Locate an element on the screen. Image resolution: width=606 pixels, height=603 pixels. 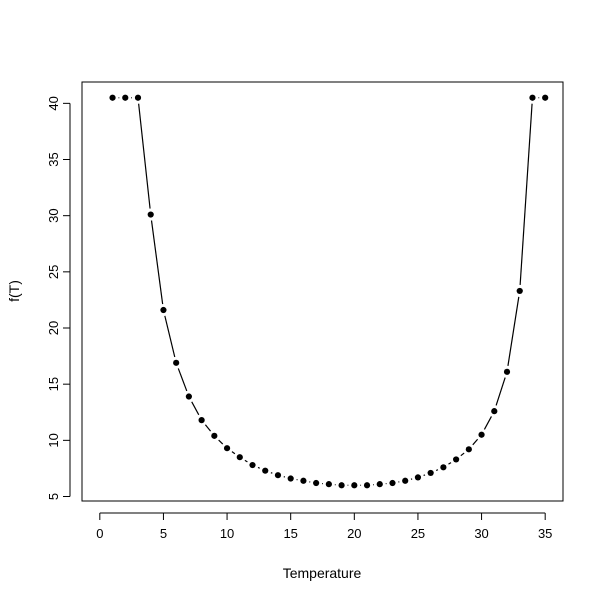
y-tick-label: 10 is located at coordinates (53, 440).